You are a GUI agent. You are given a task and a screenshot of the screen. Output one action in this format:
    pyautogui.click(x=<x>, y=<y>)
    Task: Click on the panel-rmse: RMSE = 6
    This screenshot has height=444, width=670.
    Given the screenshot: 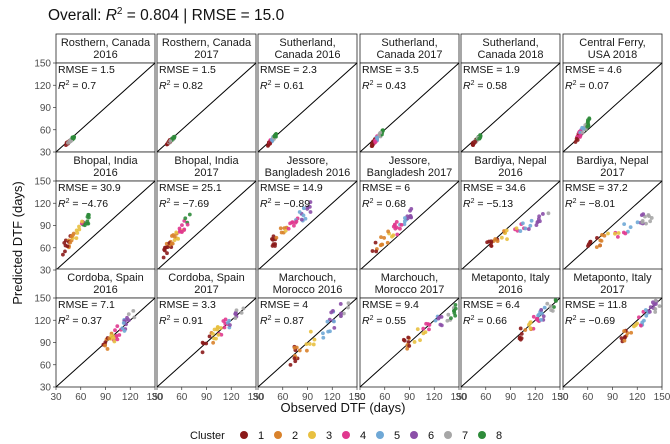 What is the action you would take?
    pyautogui.click(x=386, y=188)
    